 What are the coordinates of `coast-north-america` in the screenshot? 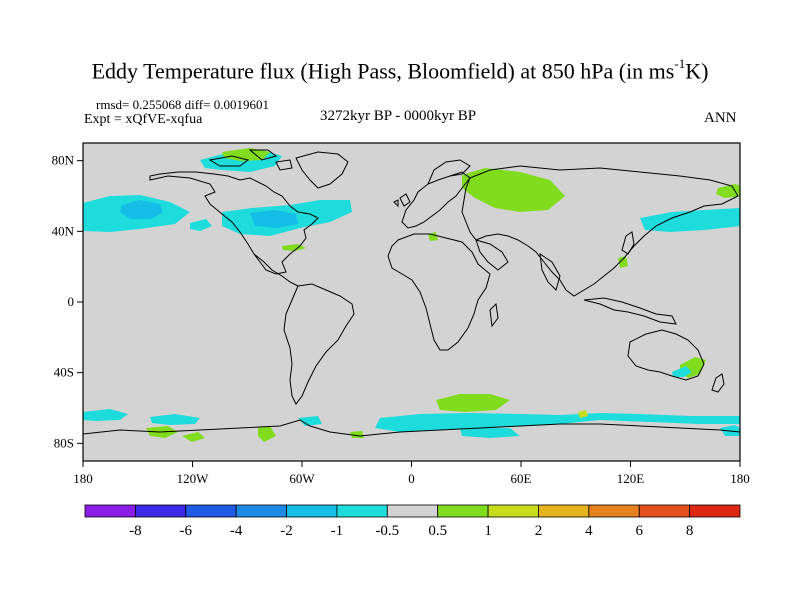 It's located at (234, 223).